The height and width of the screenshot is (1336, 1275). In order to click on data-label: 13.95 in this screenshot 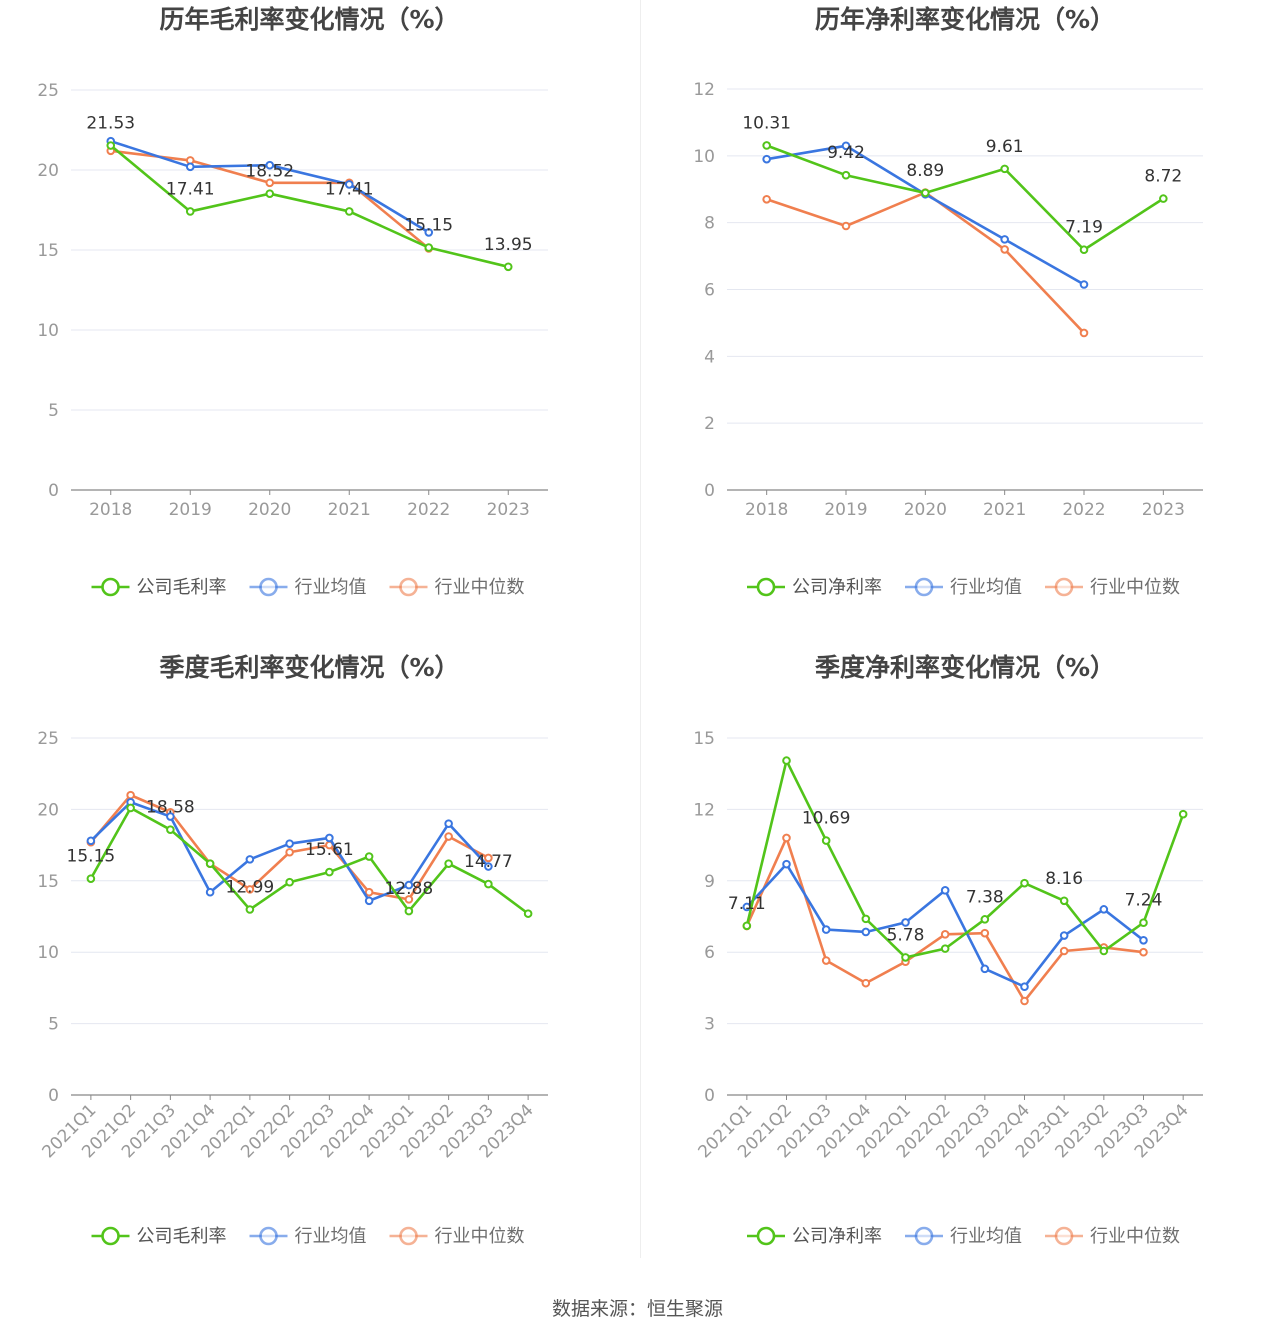, I will do `click(508, 245)`.